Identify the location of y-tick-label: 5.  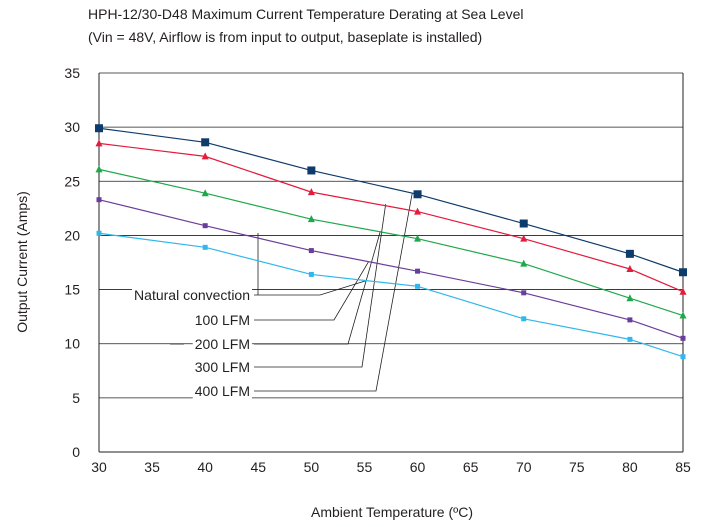
(76, 398).